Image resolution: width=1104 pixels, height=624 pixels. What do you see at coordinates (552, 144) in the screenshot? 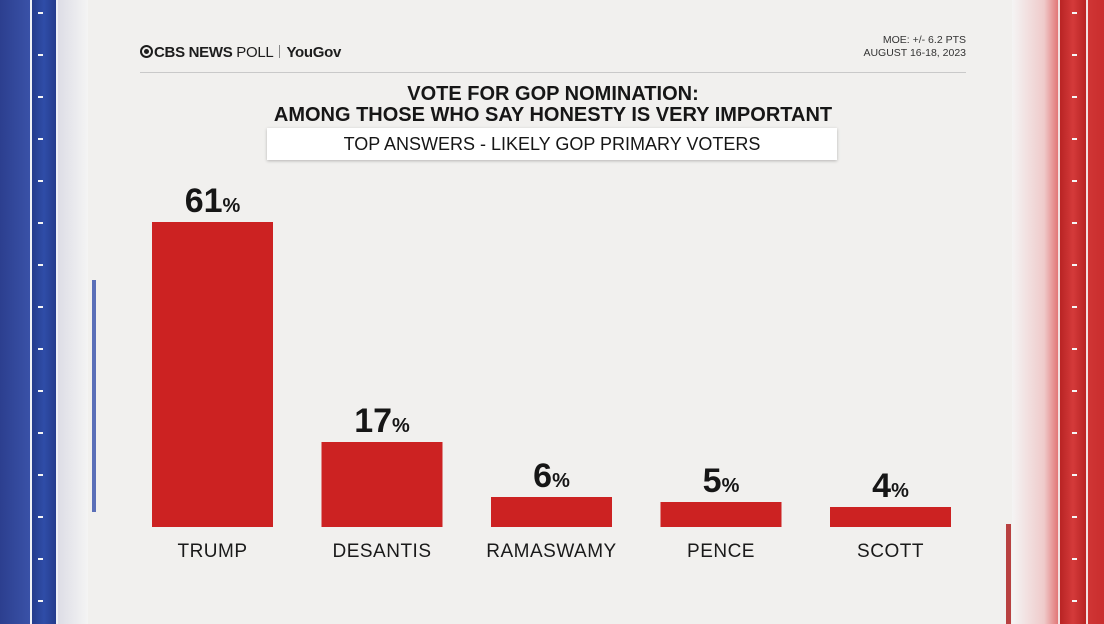
I see `chart-subtitle: TOP ANSWERS - LIKELY GOP PRIMARY VOTERS` at bounding box center [552, 144].